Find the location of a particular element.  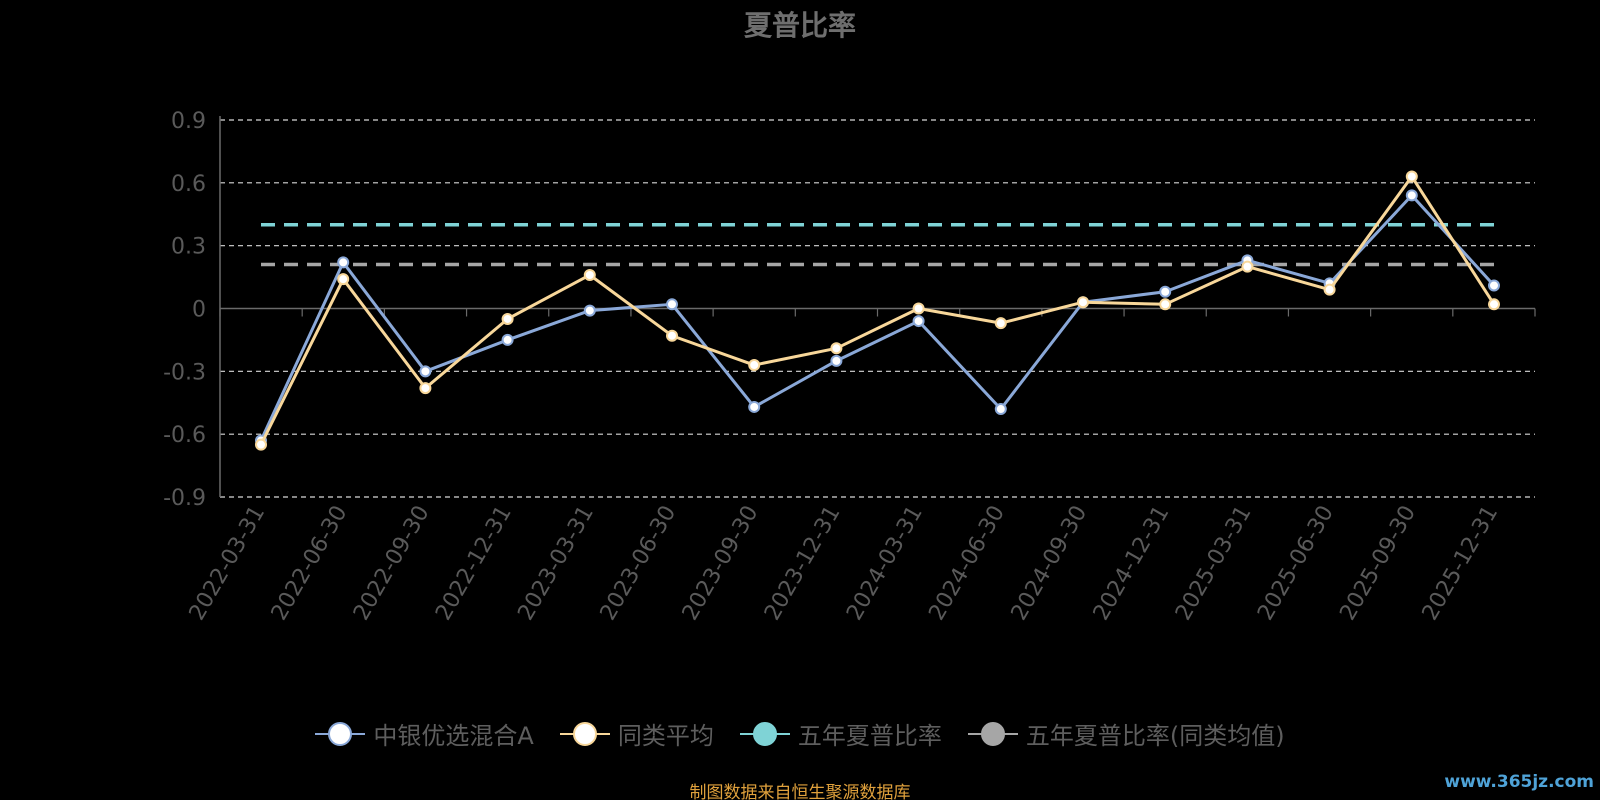

x-tick-label: 2022-06-30 is located at coordinates (310, 563).